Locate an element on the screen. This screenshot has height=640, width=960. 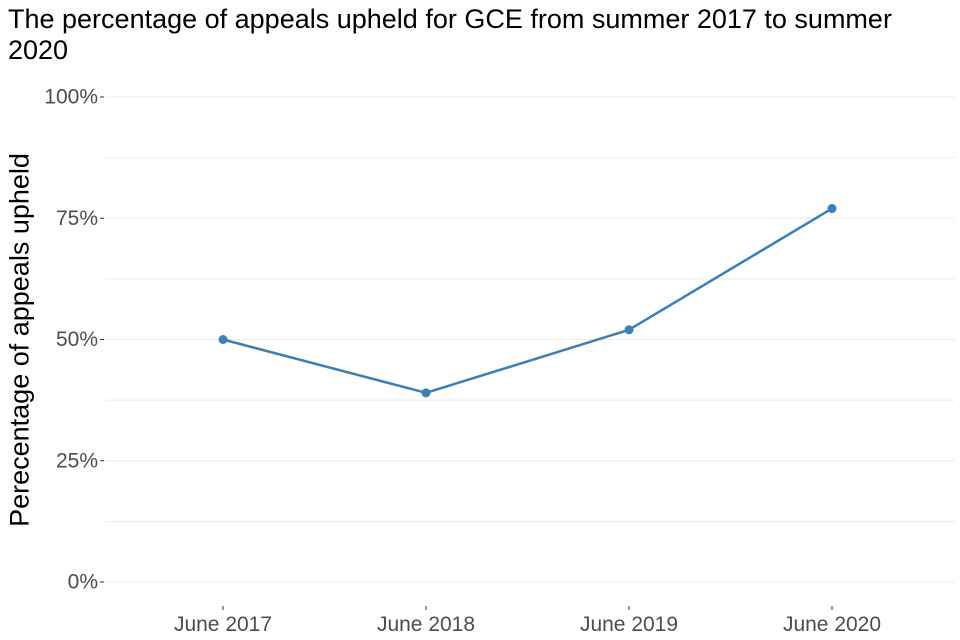
data-point-june-2020 is located at coordinates (832, 209).